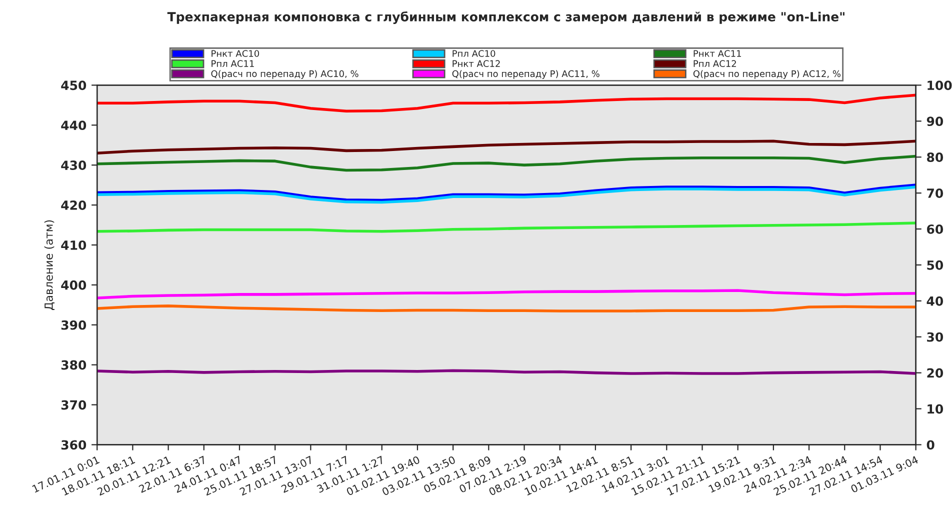 The width and height of the screenshot is (952, 510). I want to click on y2-tick-label: 50, so click(935, 265).